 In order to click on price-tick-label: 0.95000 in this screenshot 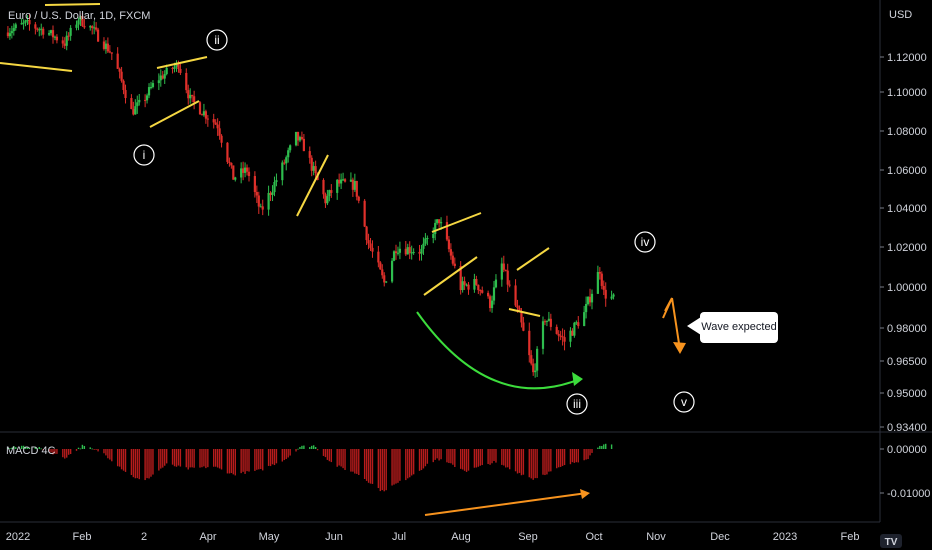, I will do `click(907, 394)`.